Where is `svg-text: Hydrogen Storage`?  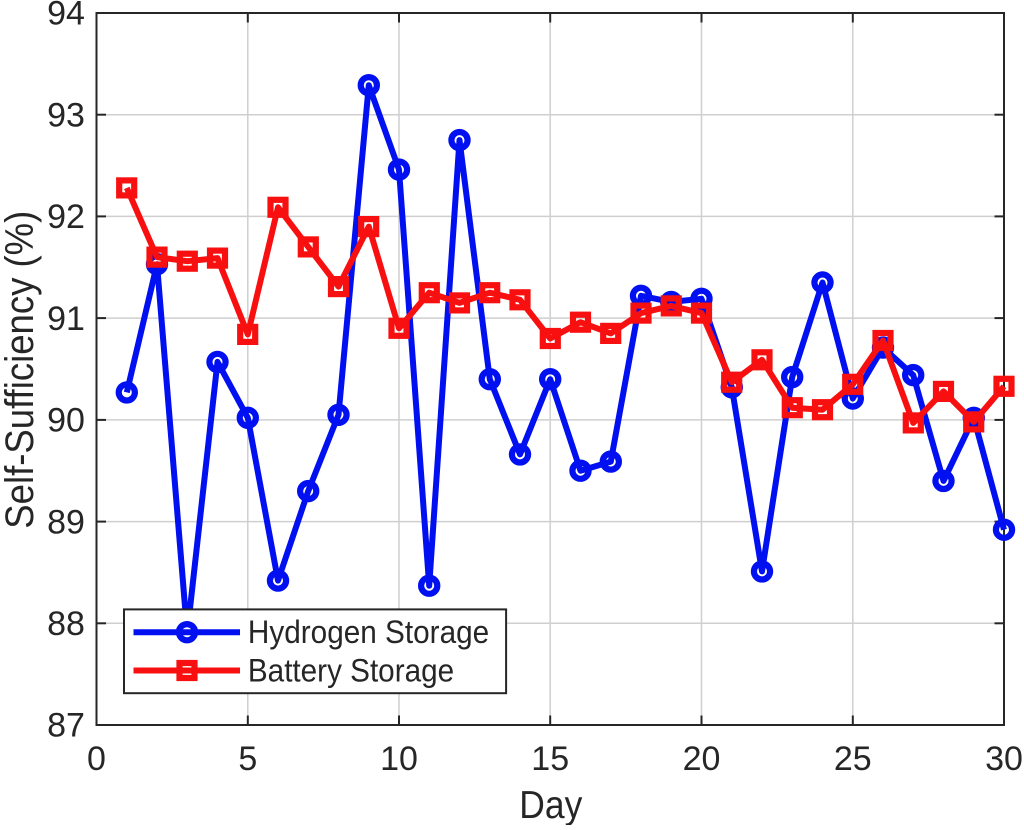 svg-text: Hydrogen Storage is located at coordinates (368, 632).